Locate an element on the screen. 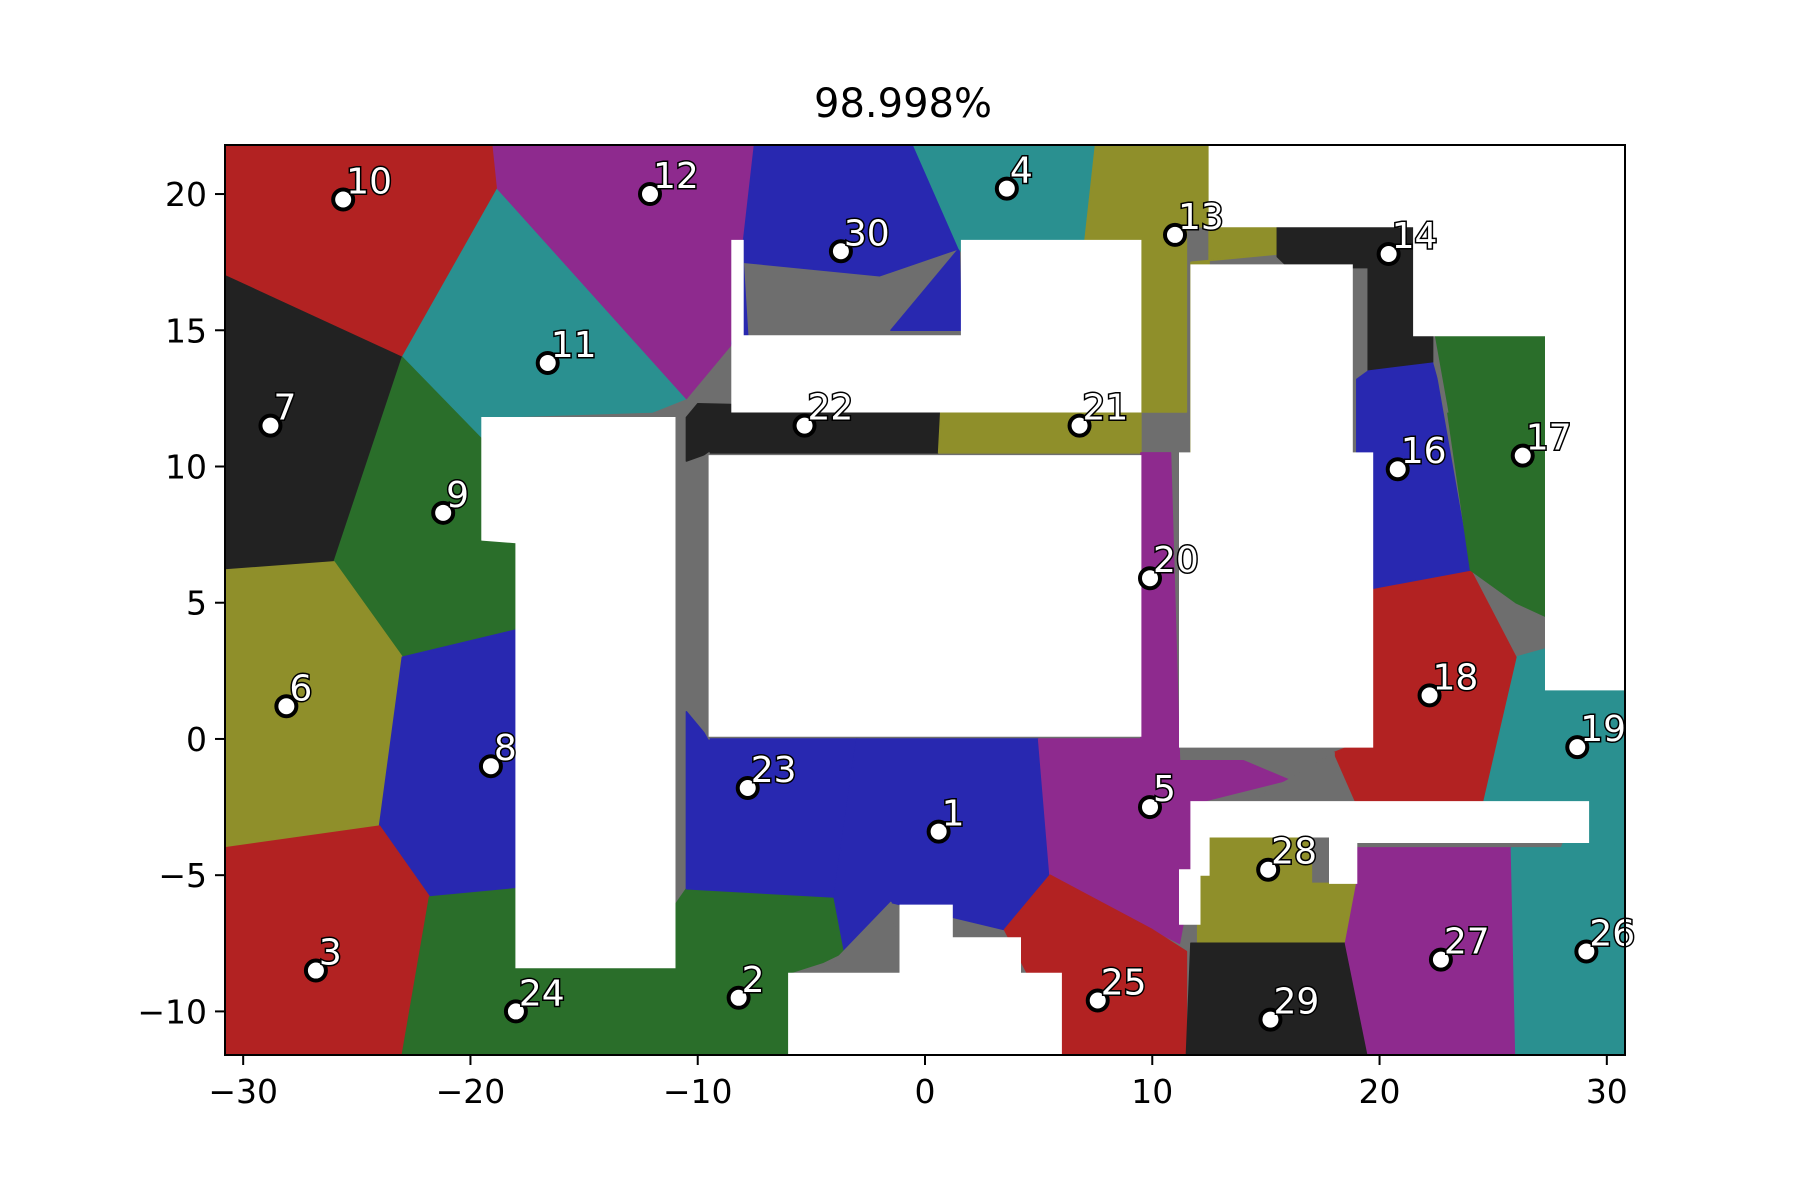 The height and width of the screenshot is (1200, 1800). point-2: 2 is located at coordinates (746, 984).